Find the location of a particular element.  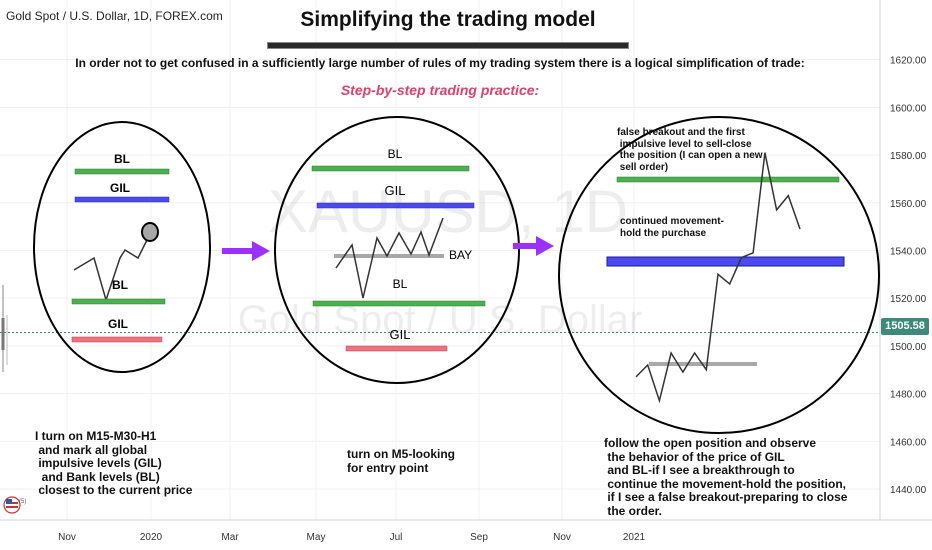

x-tick-label: Mar is located at coordinates (230, 537).